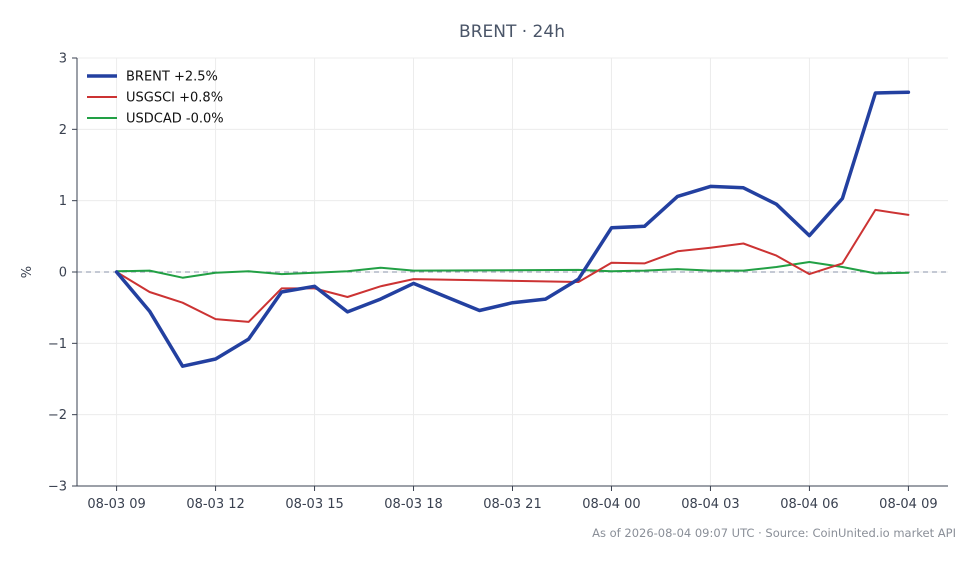 This screenshot has width=980, height=564. I want to click on legend: BRENT +2.5% USGSCI +0.8% USDCAD -0.0%, so click(155, 98).